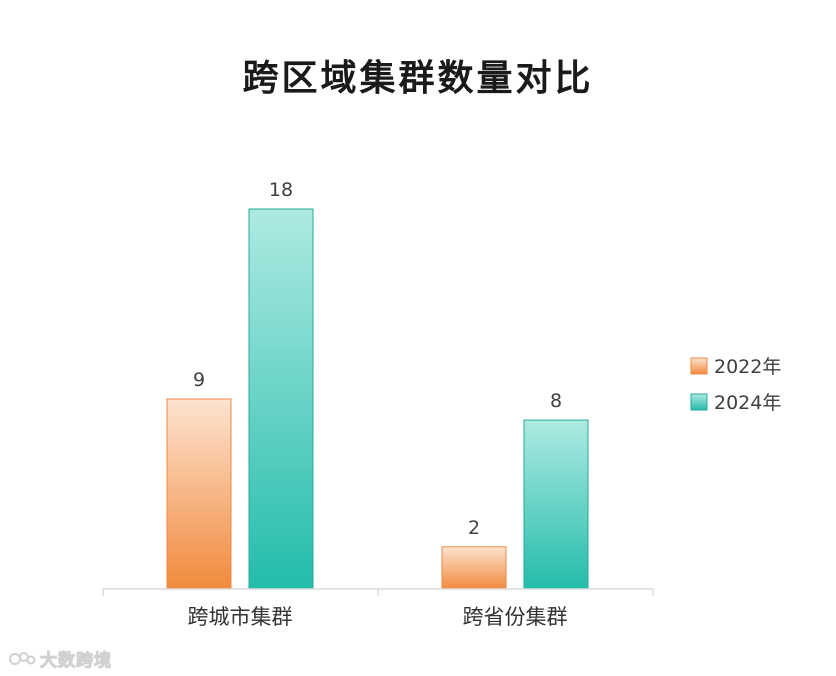 The width and height of the screenshot is (836, 676). What do you see at coordinates (22, 658) in the screenshot?
I see `watermark-logo-icon` at bounding box center [22, 658].